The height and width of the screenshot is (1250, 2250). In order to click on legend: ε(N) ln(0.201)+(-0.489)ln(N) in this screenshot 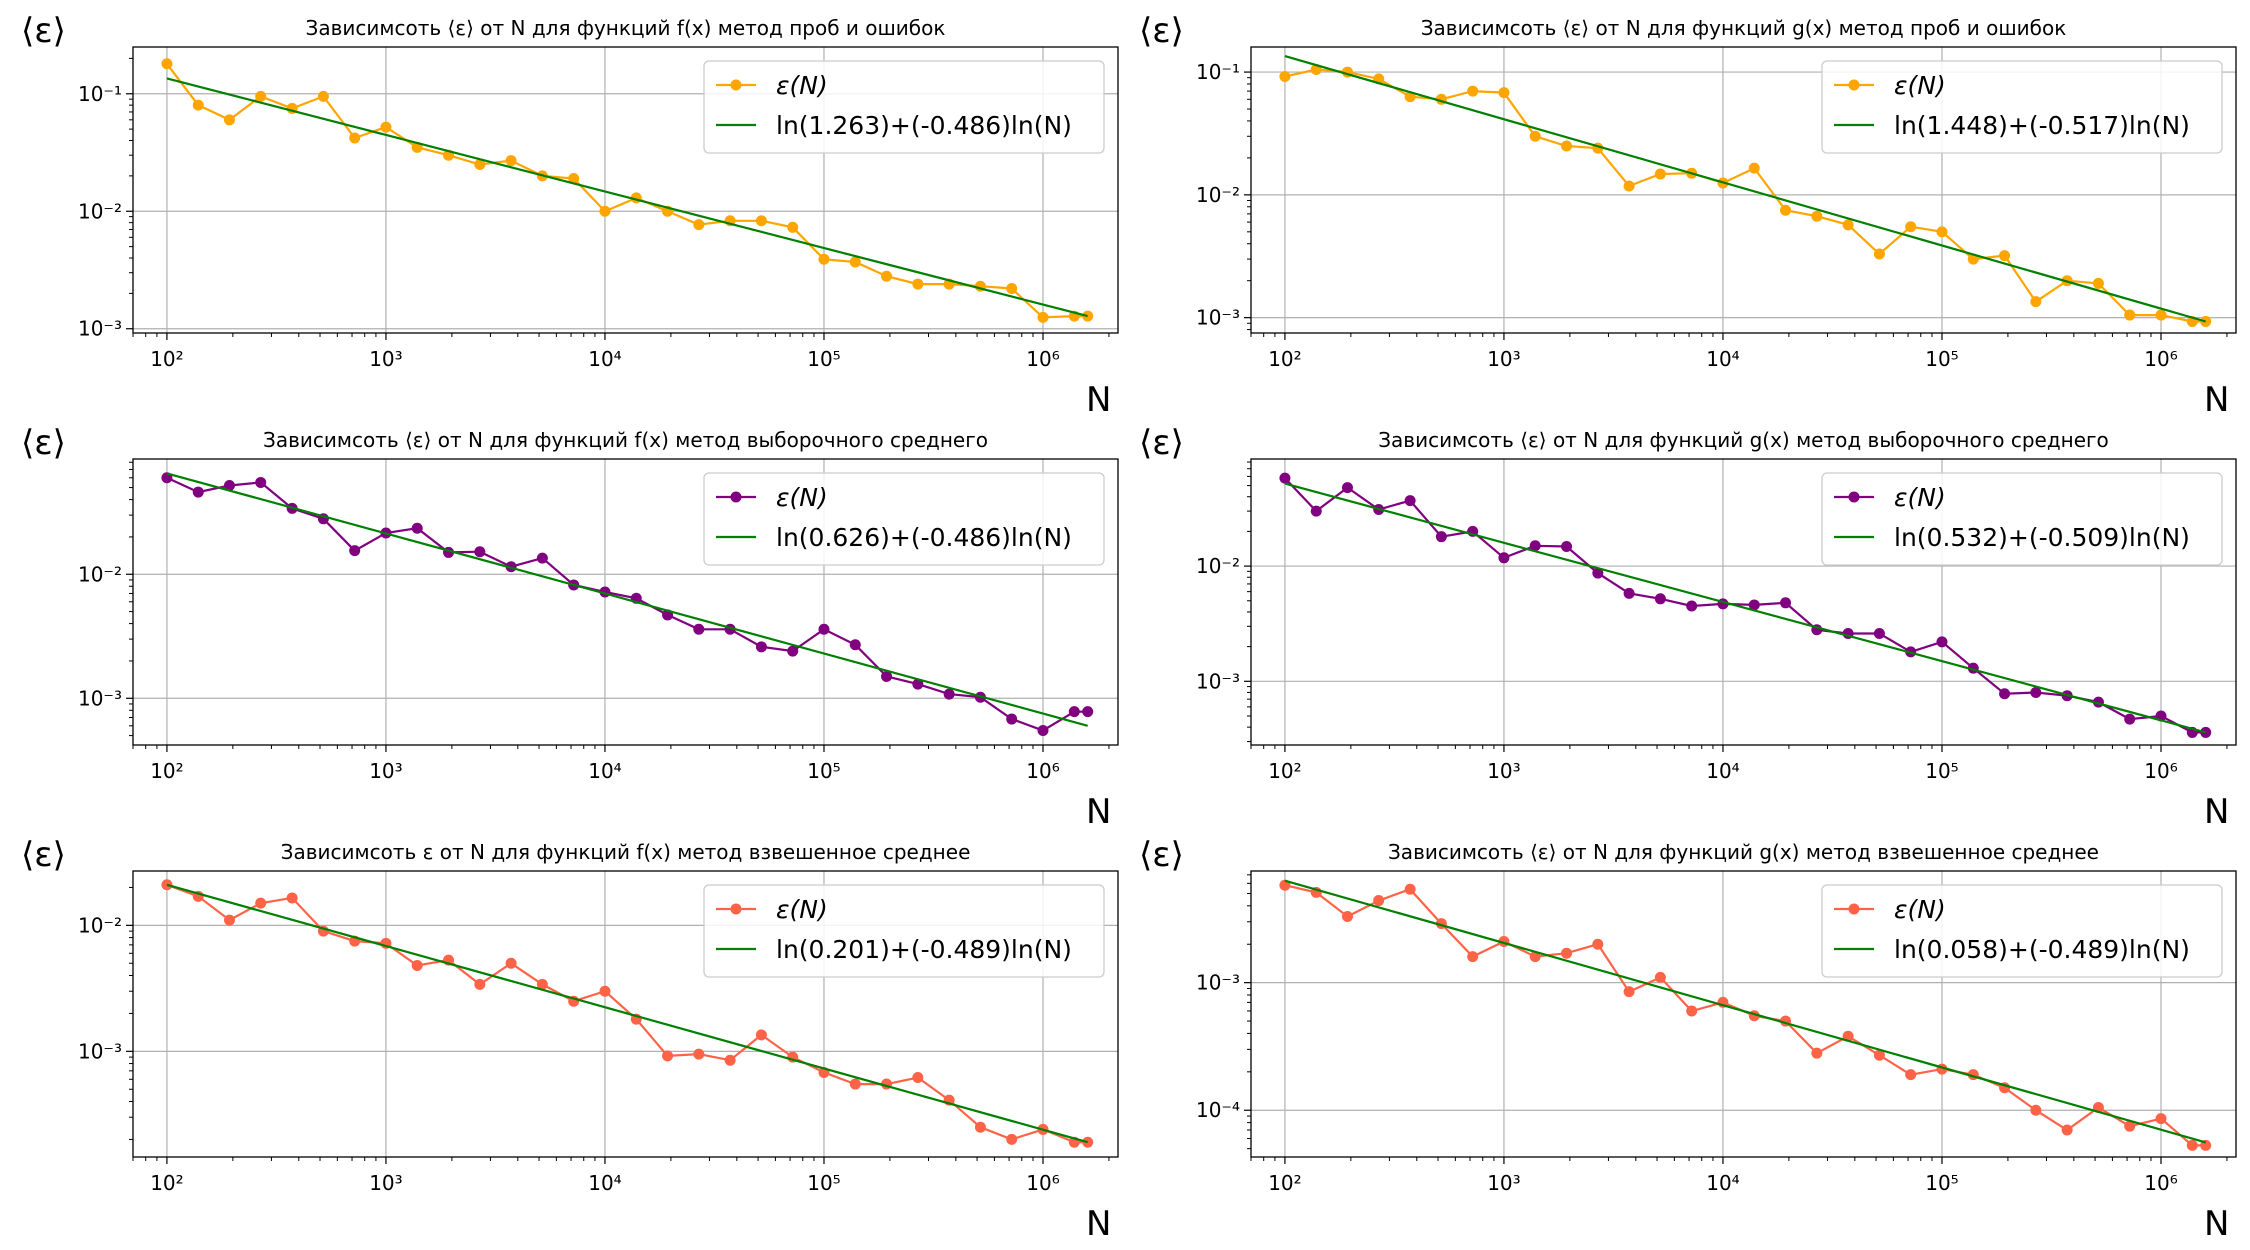, I will do `click(904, 931)`.